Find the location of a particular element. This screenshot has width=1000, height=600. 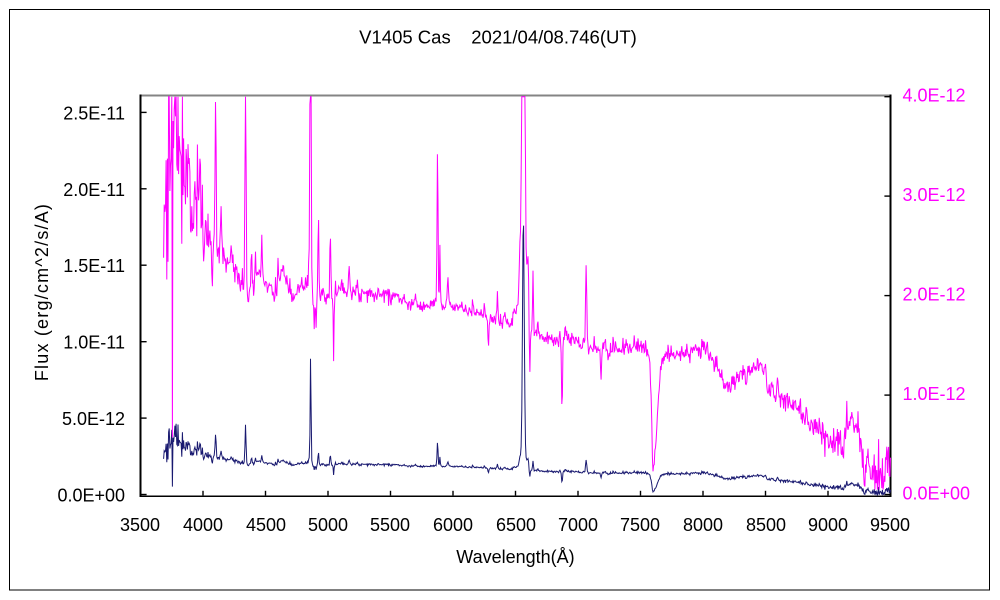

svg-text: 1.5E-11 is located at coordinates (94, 266).